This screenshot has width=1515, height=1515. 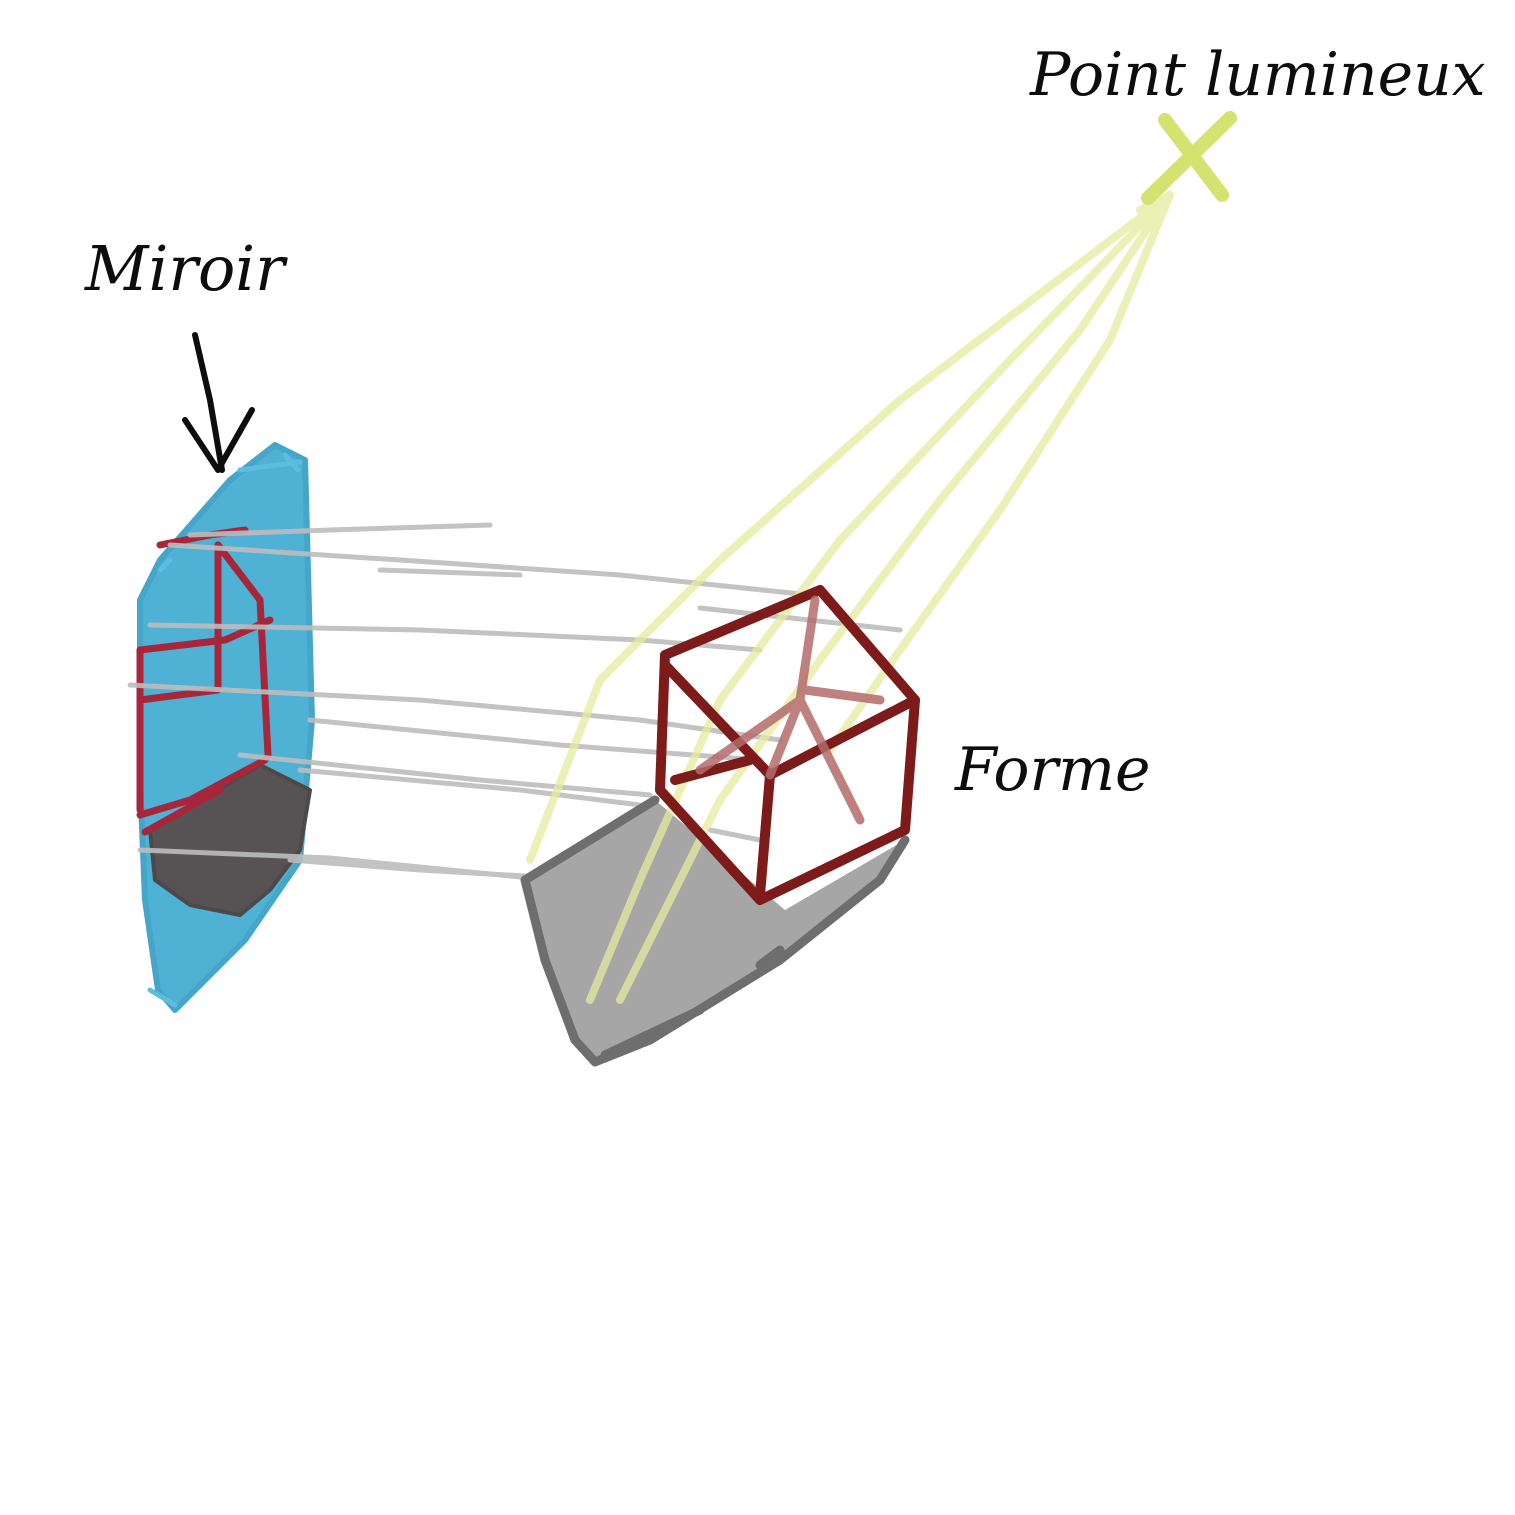 I want to click on light-point-cross-icon, so click(x=1189, y=158).